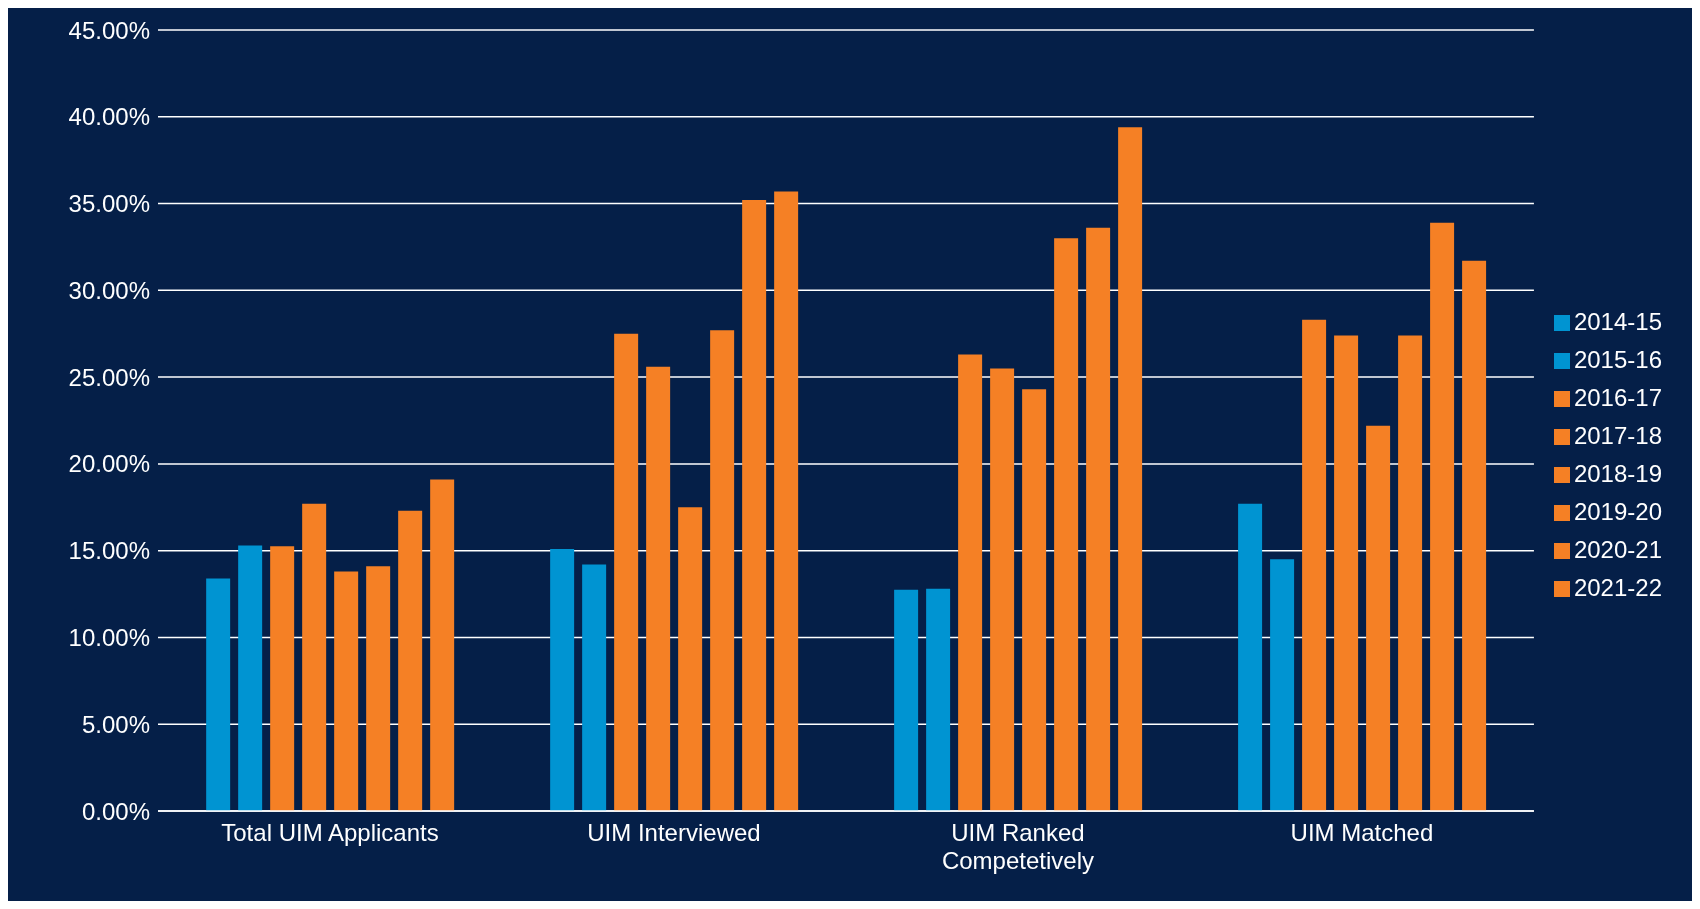 This screenshot has height=909, width=1700. I want to click on legend-label: 2018-19, so click(1617, 473).